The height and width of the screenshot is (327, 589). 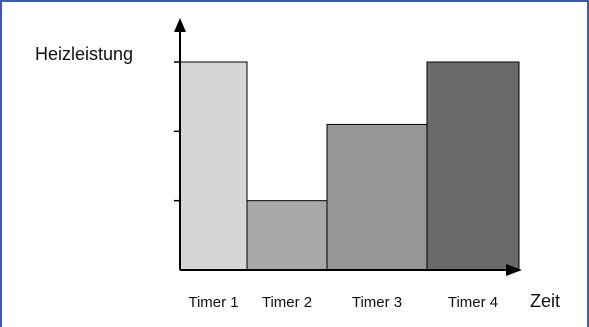 I want to click on x-tick-label-2: Timer 2, so click(x=287, y=302).